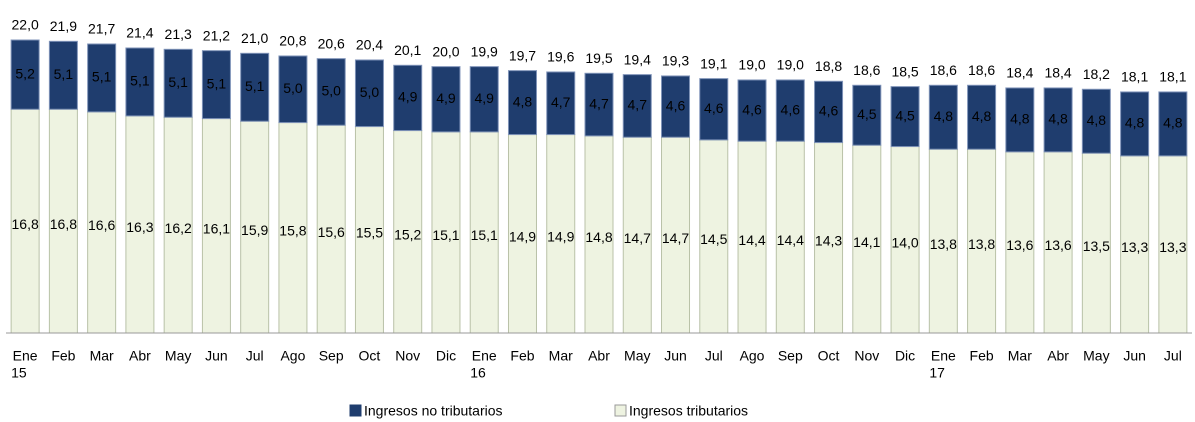 The image size is (1195, 422). I want to click on value-label: 14,1, so click(866, 242).